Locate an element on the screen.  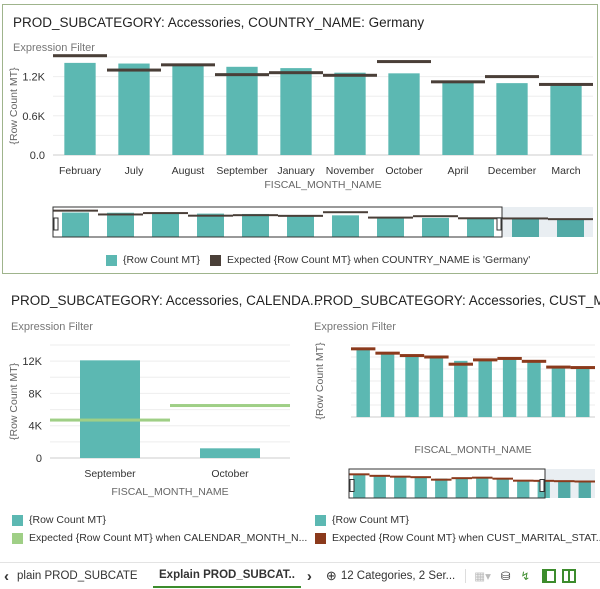
add-circle-icon: ⊕ is located at coordinates (331, 575).